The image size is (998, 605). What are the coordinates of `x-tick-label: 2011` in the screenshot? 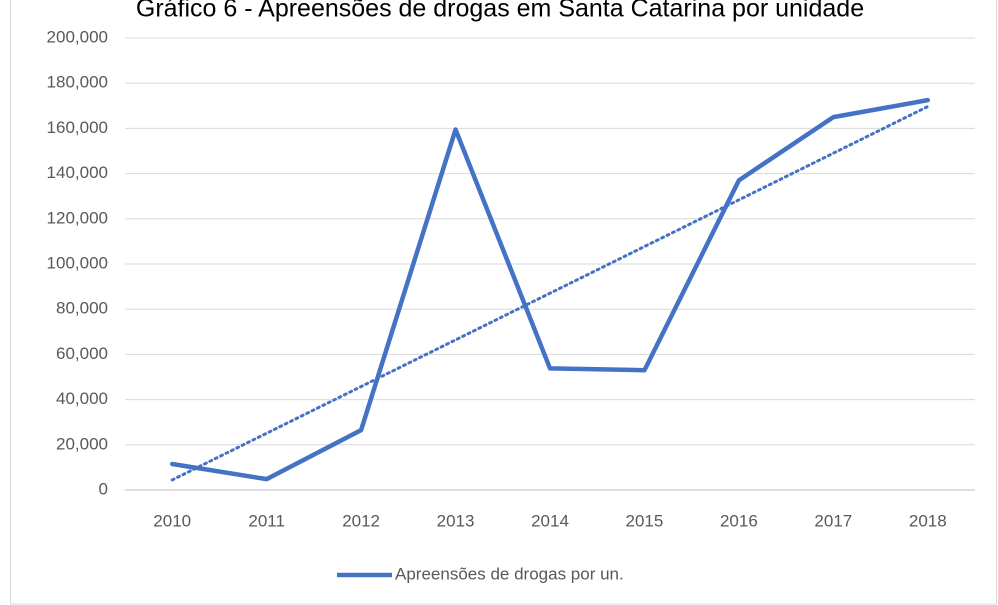 It's located at (266, 520).